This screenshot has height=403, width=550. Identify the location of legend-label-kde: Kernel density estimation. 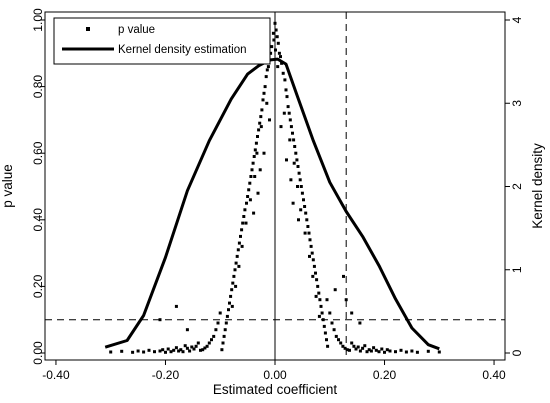
(182, 50).